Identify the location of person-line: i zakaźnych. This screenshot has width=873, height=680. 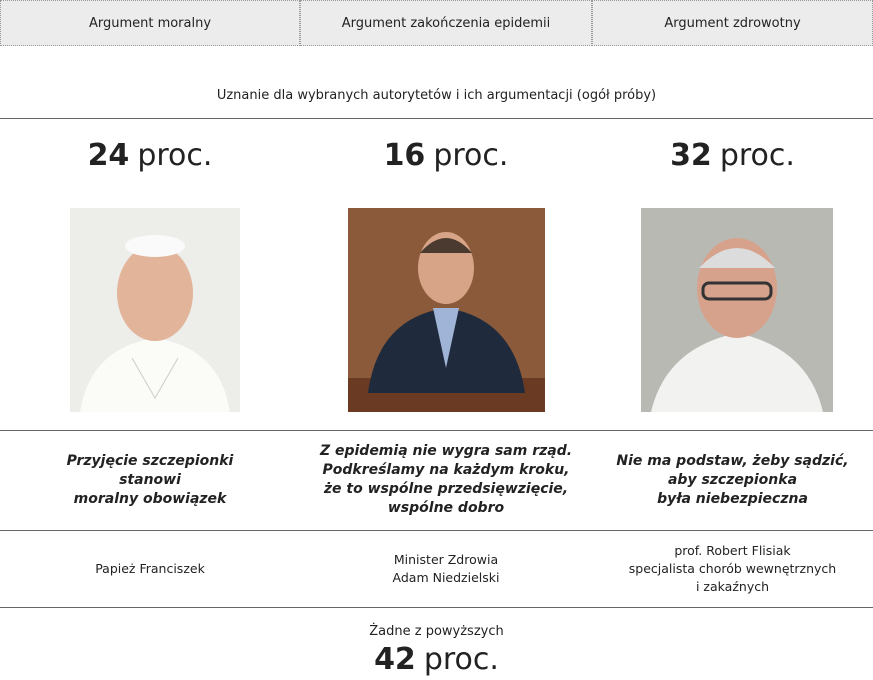
(732, 586).